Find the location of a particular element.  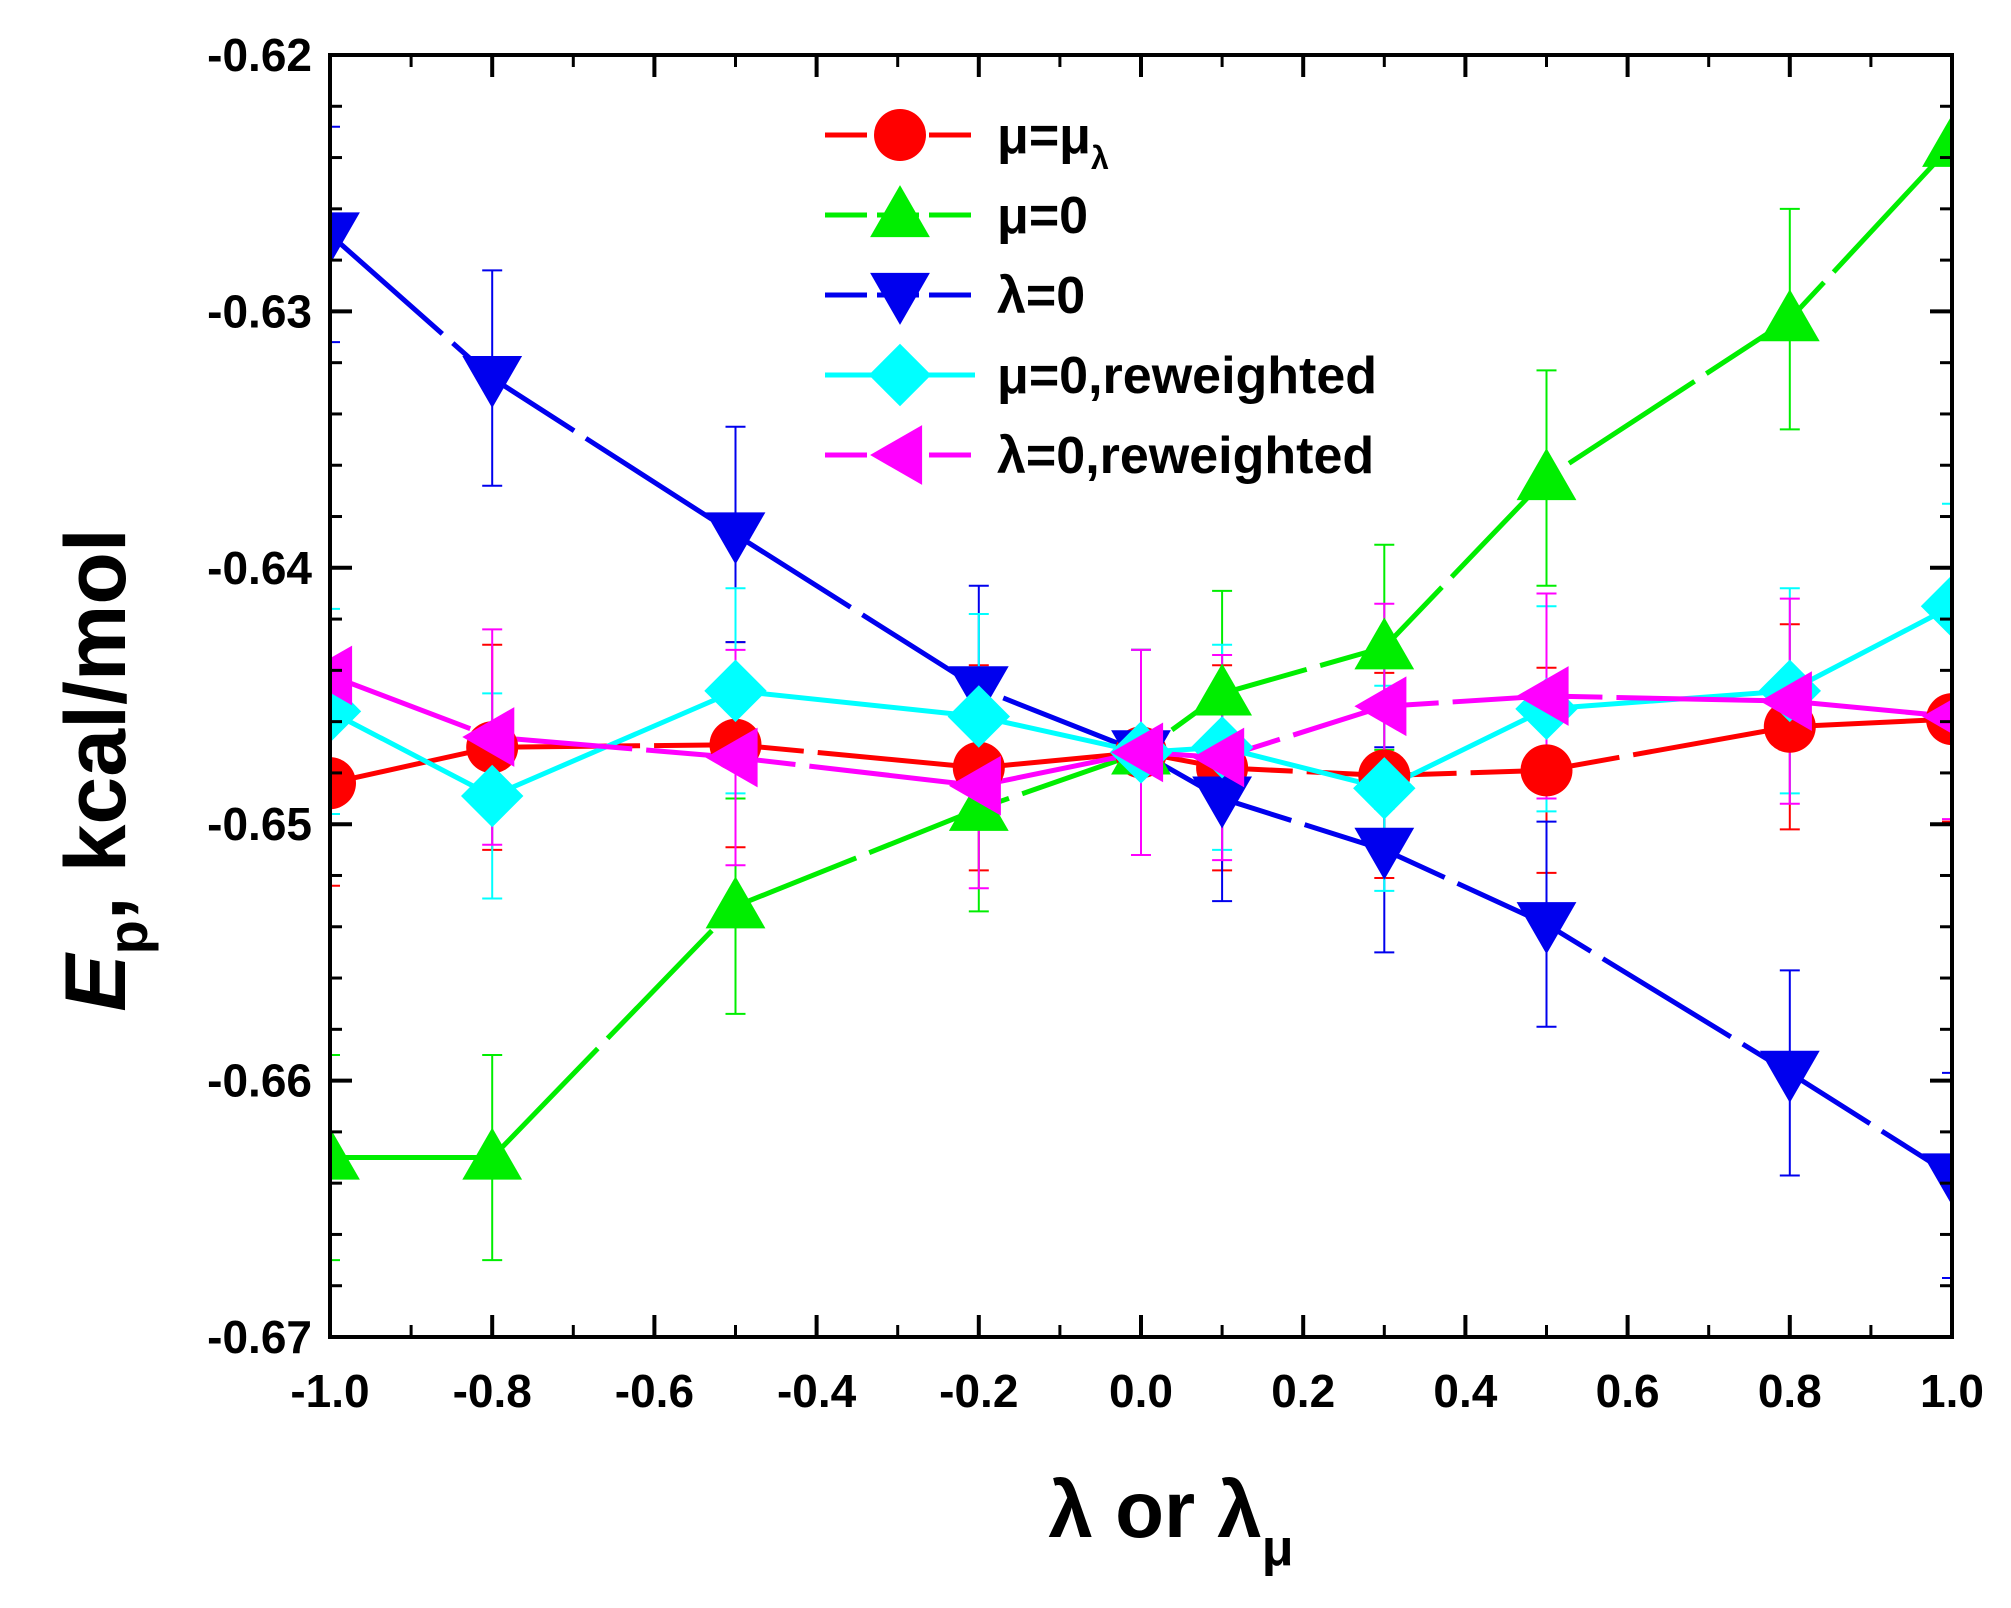

legend-item-4: μ=0,reweighted is located at coordinates (1101, 375).